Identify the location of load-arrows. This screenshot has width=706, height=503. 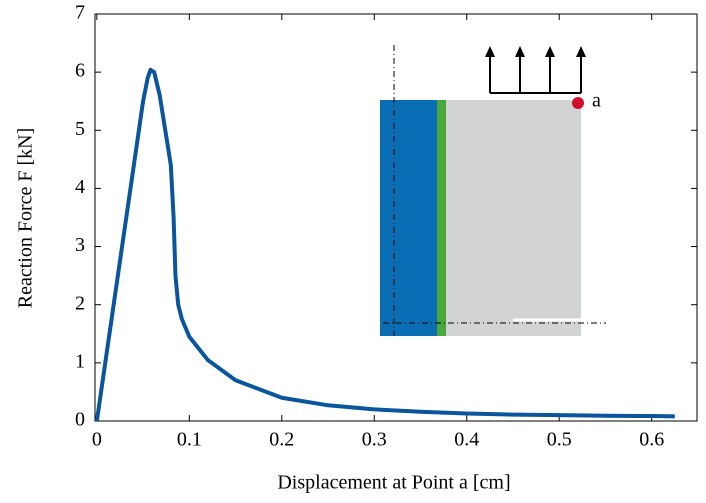
(535, 69).